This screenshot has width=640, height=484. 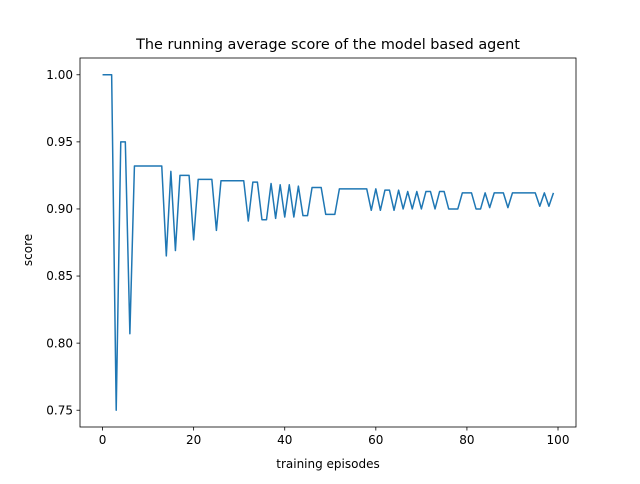 What do you see at coordinates (59, 209) in the screenshot?
I see `y-tick-label: 0.90` at bounding box center [59, 209].